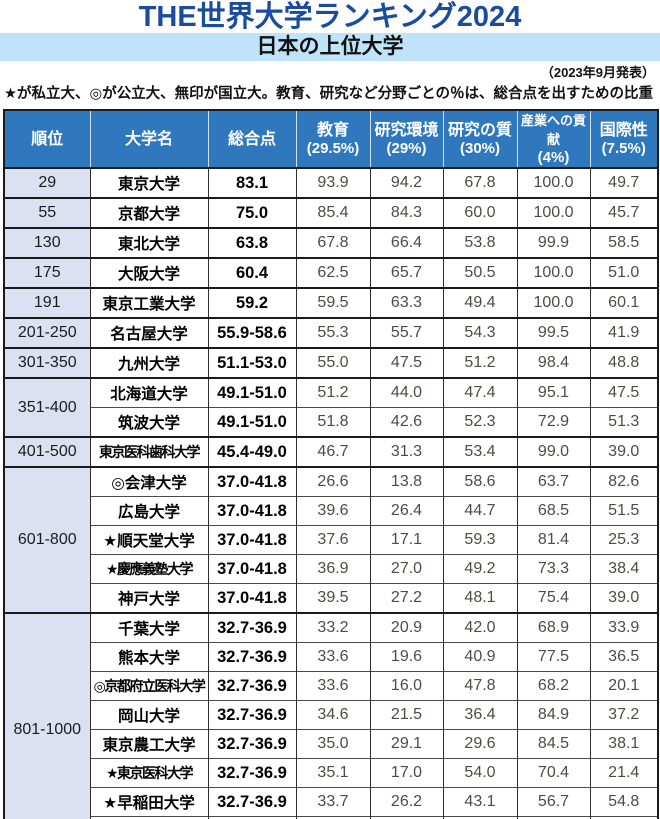  Describe the element at coordinates (406, 139) in the screenshot. I see `column-header-4: 研究環境 (29%)` at that location.